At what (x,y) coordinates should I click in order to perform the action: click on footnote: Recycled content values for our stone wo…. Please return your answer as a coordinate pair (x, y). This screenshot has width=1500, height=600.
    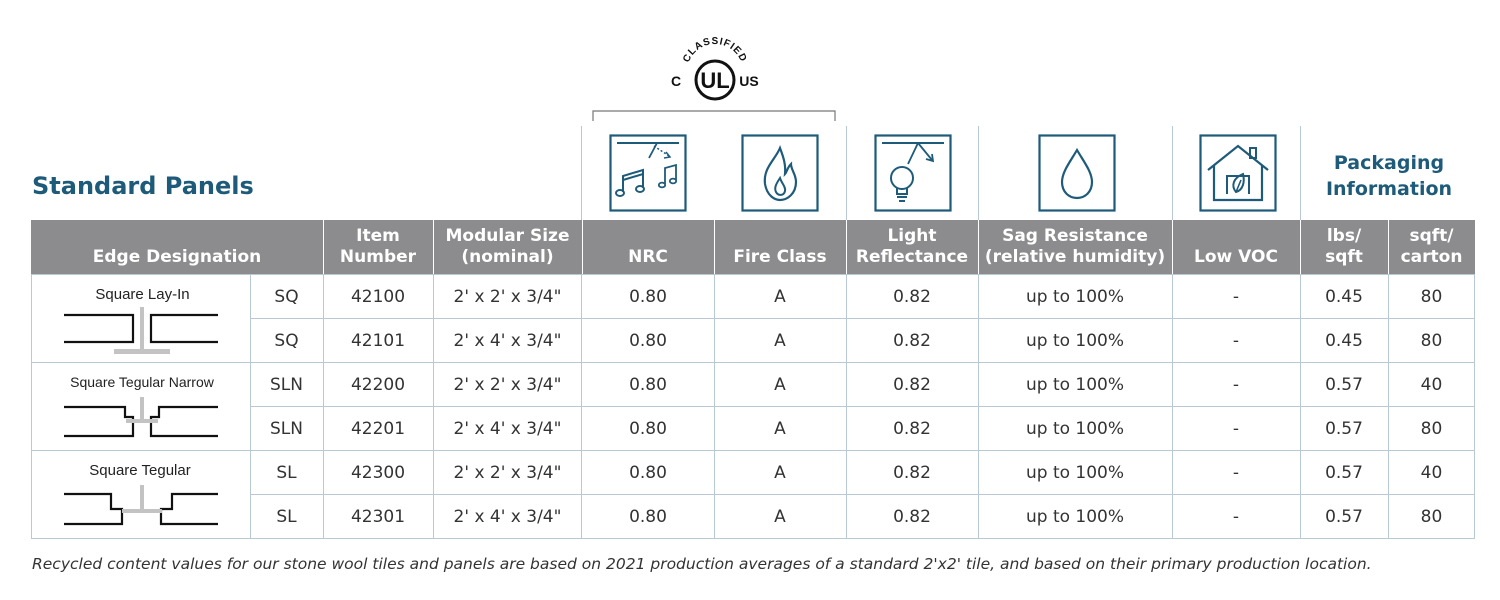
    Looking at the image, I should click on (702, 564).